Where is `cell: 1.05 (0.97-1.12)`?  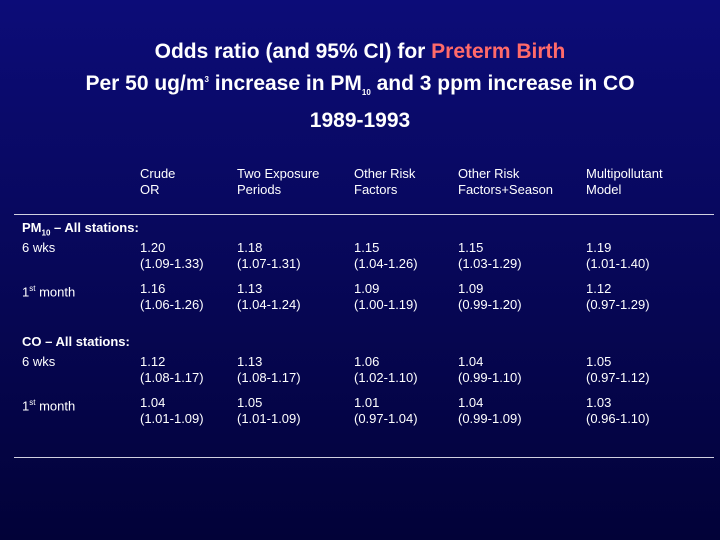
cell: 1.05 (0.97-1.12) is located at coordinates (618, 370).